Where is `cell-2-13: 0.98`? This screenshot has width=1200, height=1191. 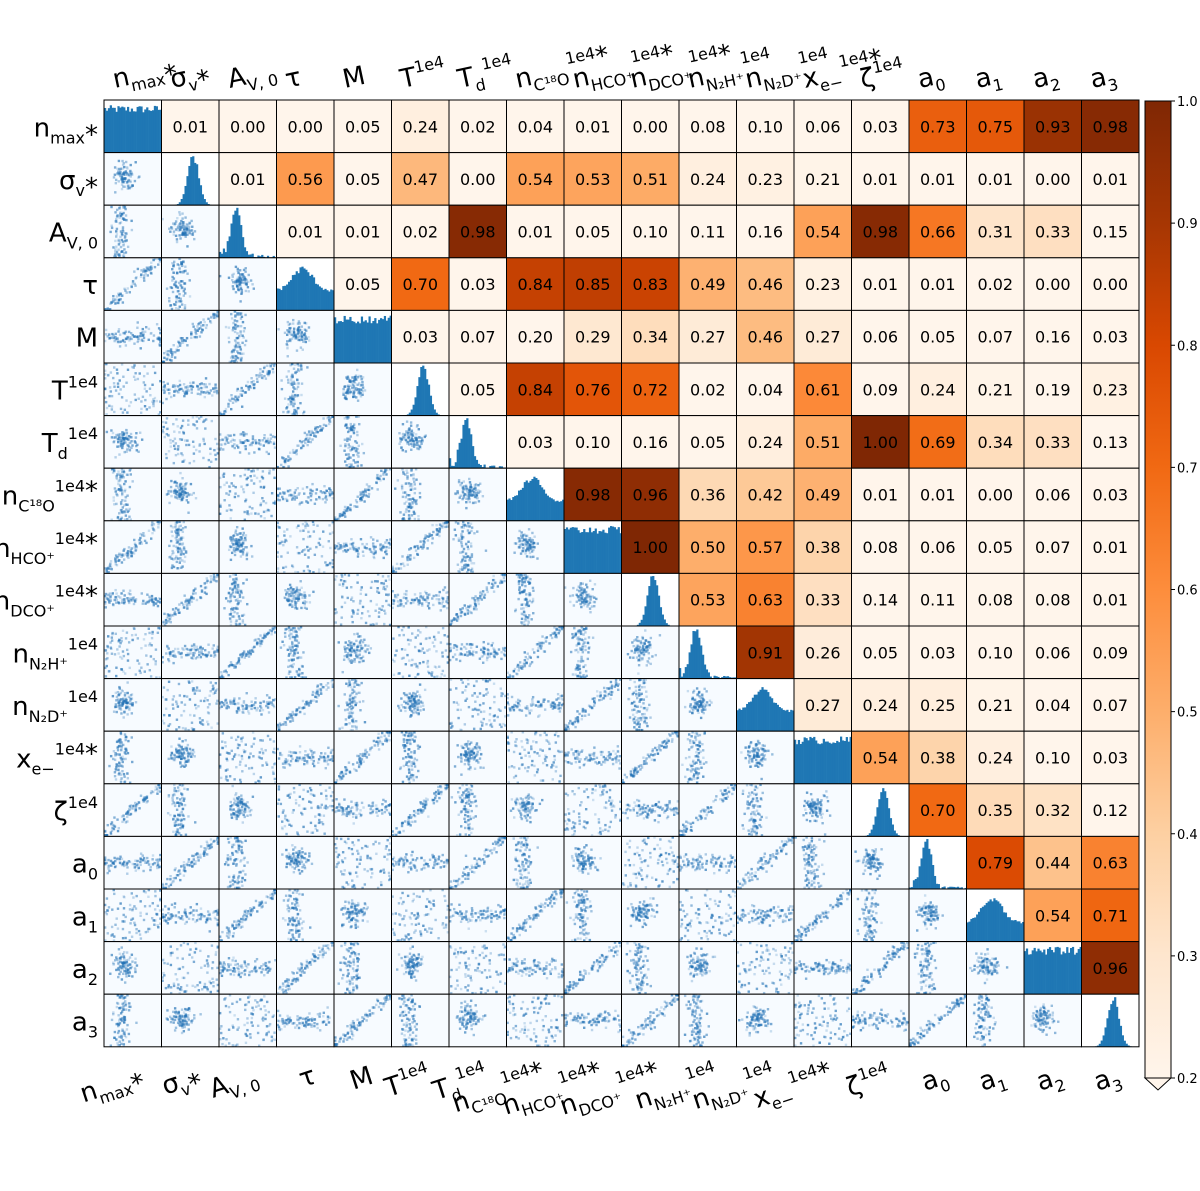
cell-2-13: 0.98 is located at coordinates (880, 231).